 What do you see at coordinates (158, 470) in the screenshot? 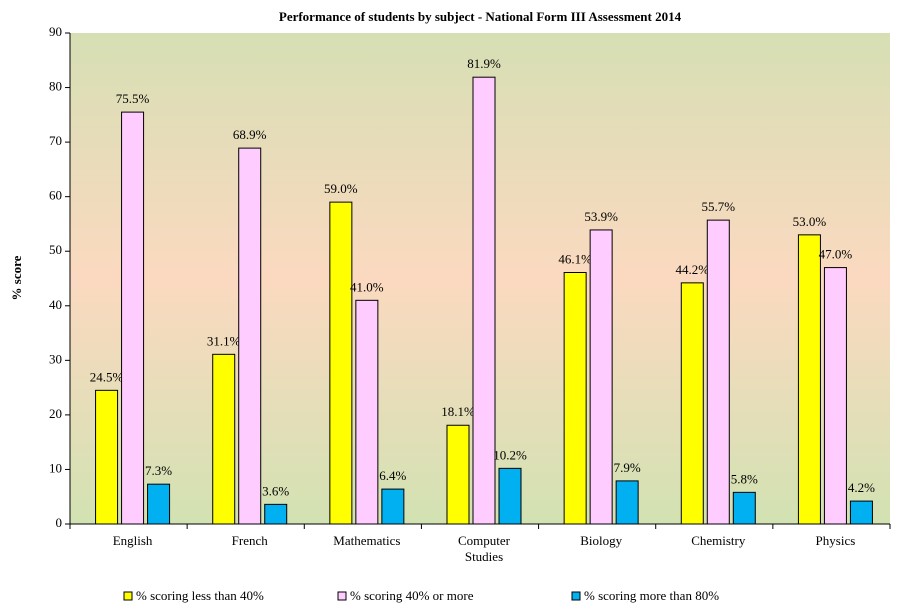
I see `value-label: 7.3%` at bounding box center [158, 470].